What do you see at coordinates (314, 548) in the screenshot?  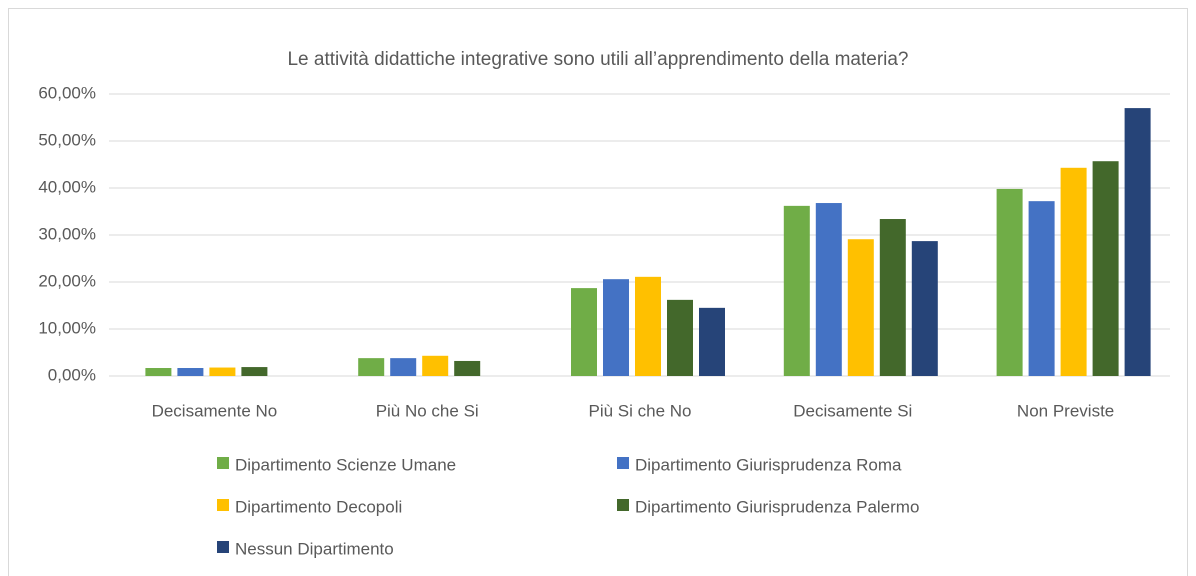 I see `legend-label: Nessun Dipartimento` at bounding box center [314, 548].